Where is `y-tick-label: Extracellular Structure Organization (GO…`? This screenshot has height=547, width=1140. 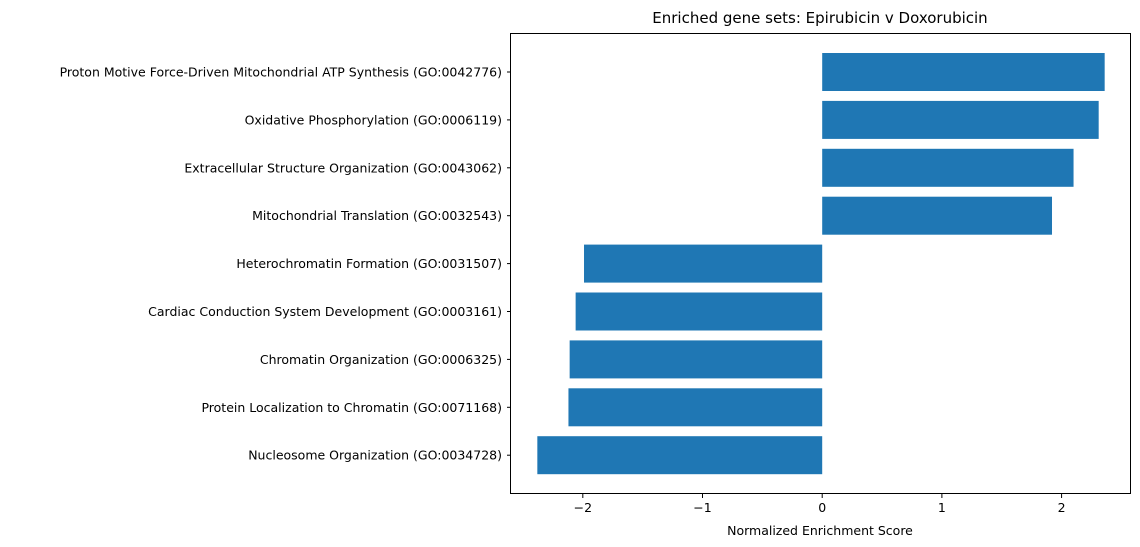 y-tick-label: Extracellular Structure Organization (GO… is located at coordinates (343, 167).